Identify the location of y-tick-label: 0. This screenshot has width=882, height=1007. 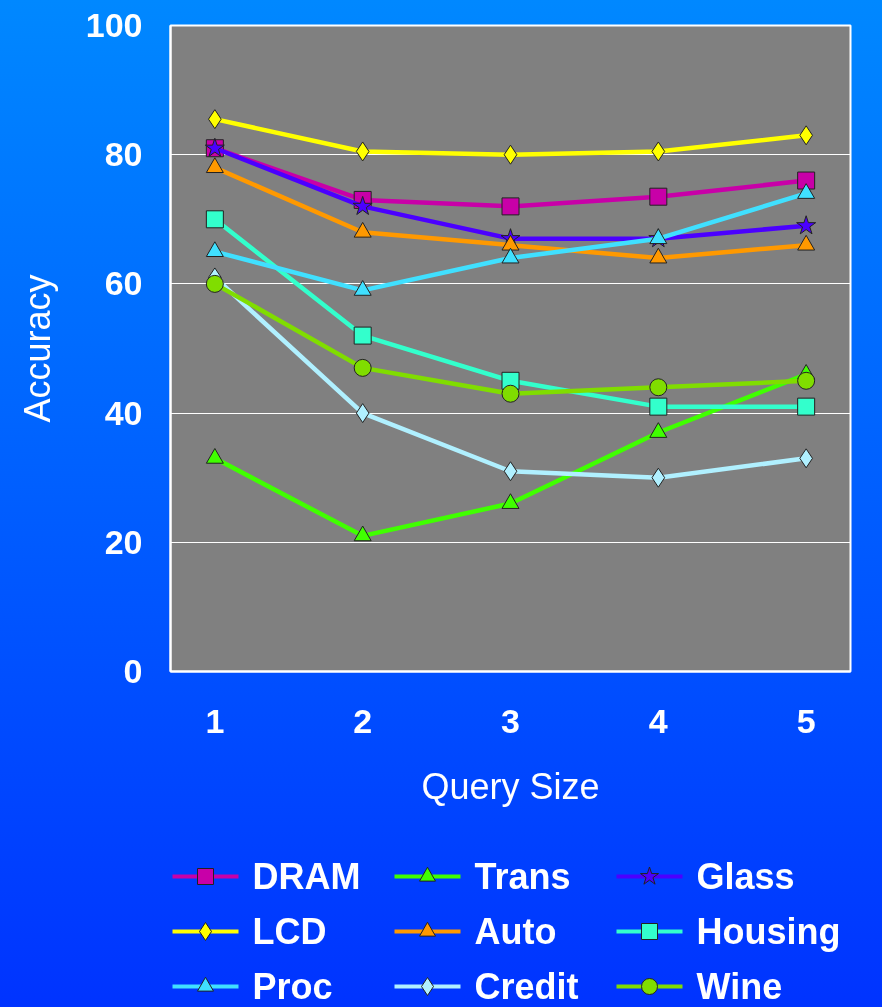
(133, 671).